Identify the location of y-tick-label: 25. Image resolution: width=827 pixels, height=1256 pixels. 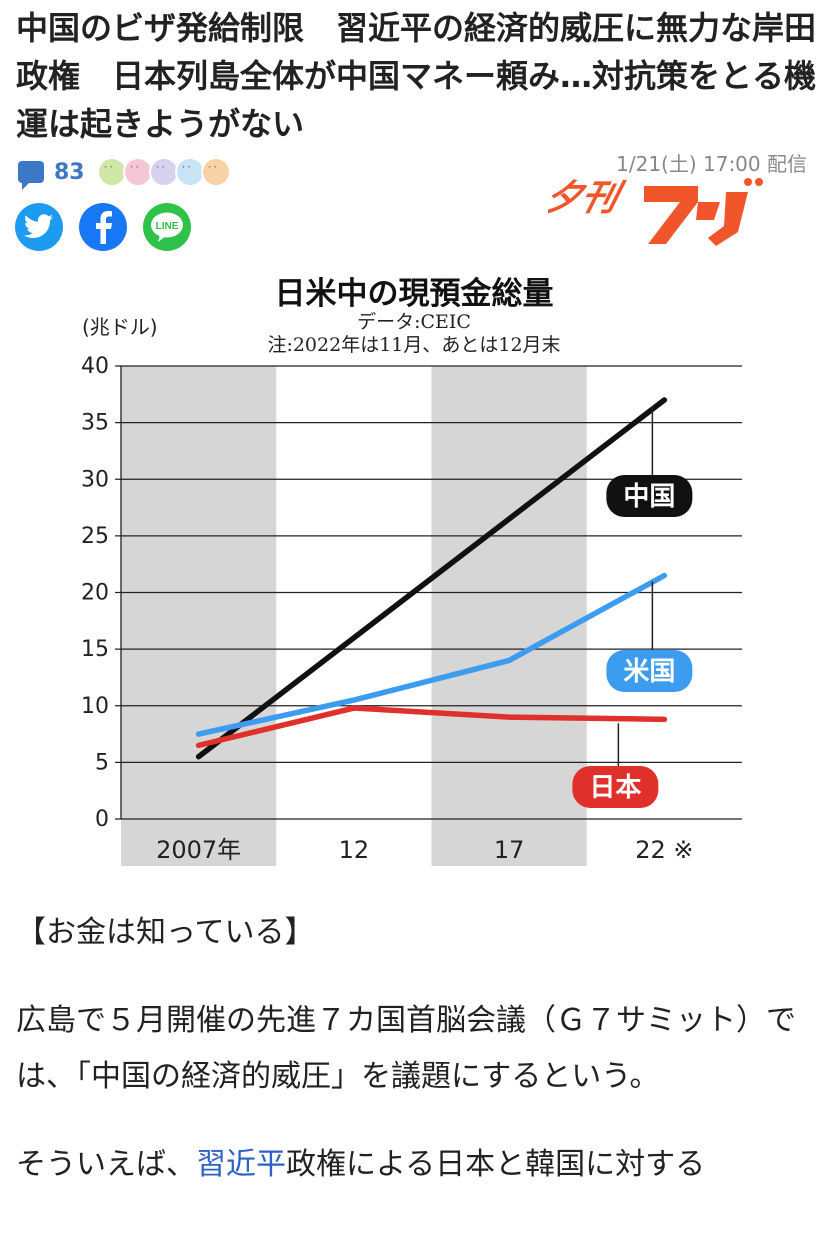
(95, 536).